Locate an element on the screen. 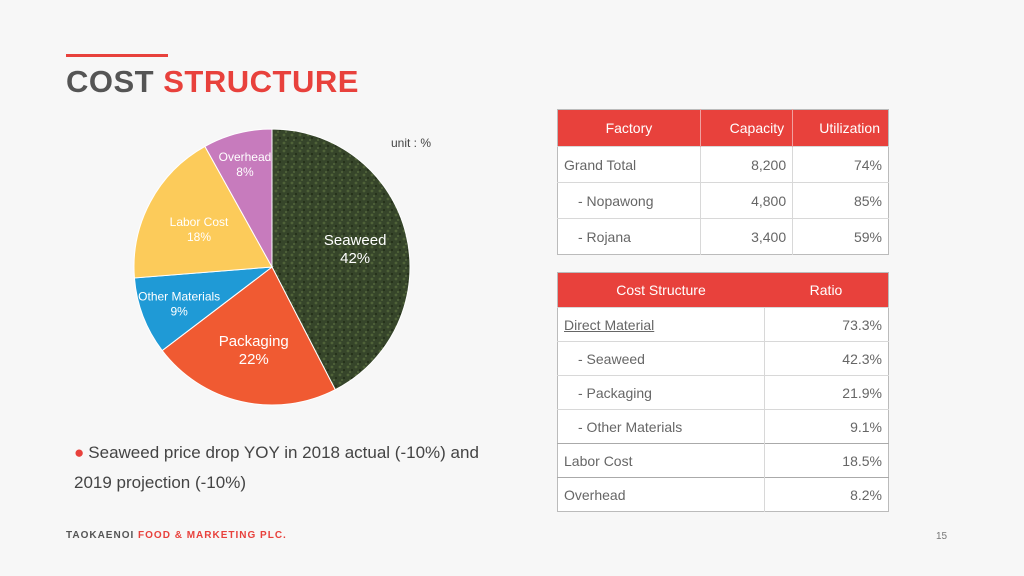 The height and width of the screenshot is (576, 1024). ratio-cell: 8.2% is located at coordinates (826, 494).